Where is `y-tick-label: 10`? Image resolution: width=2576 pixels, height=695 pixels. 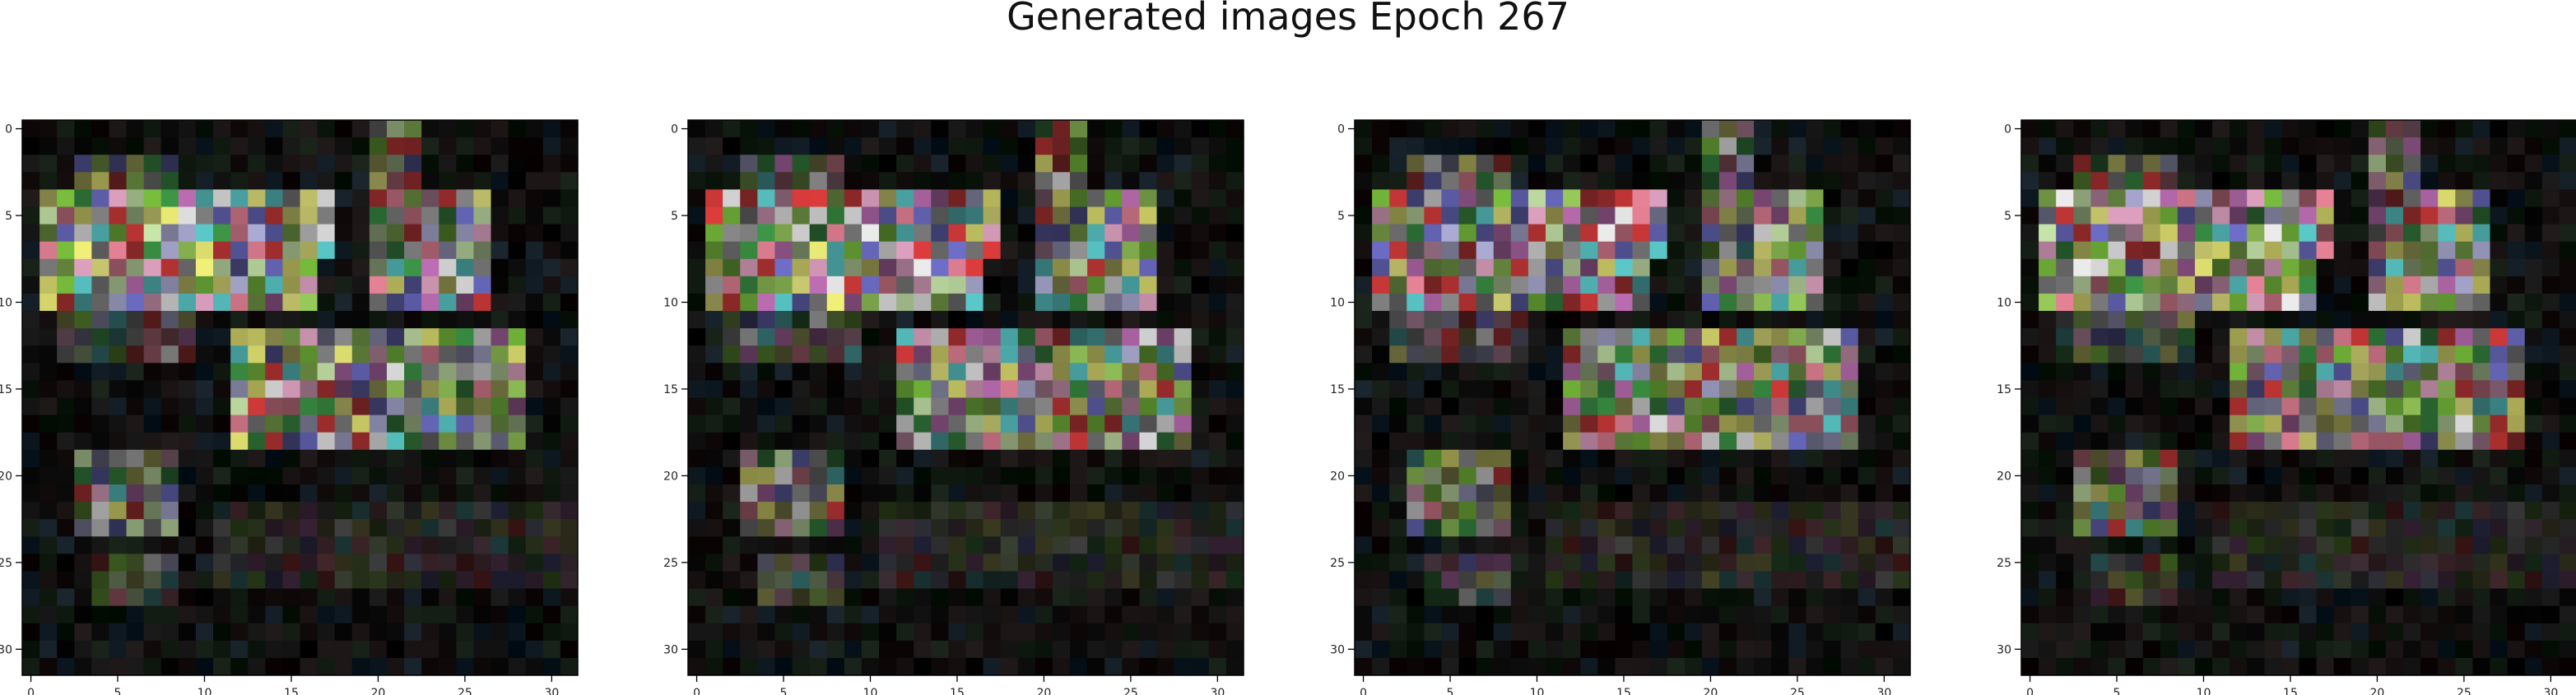 y-tick-label: 10 is located at coordinates (6, 302).